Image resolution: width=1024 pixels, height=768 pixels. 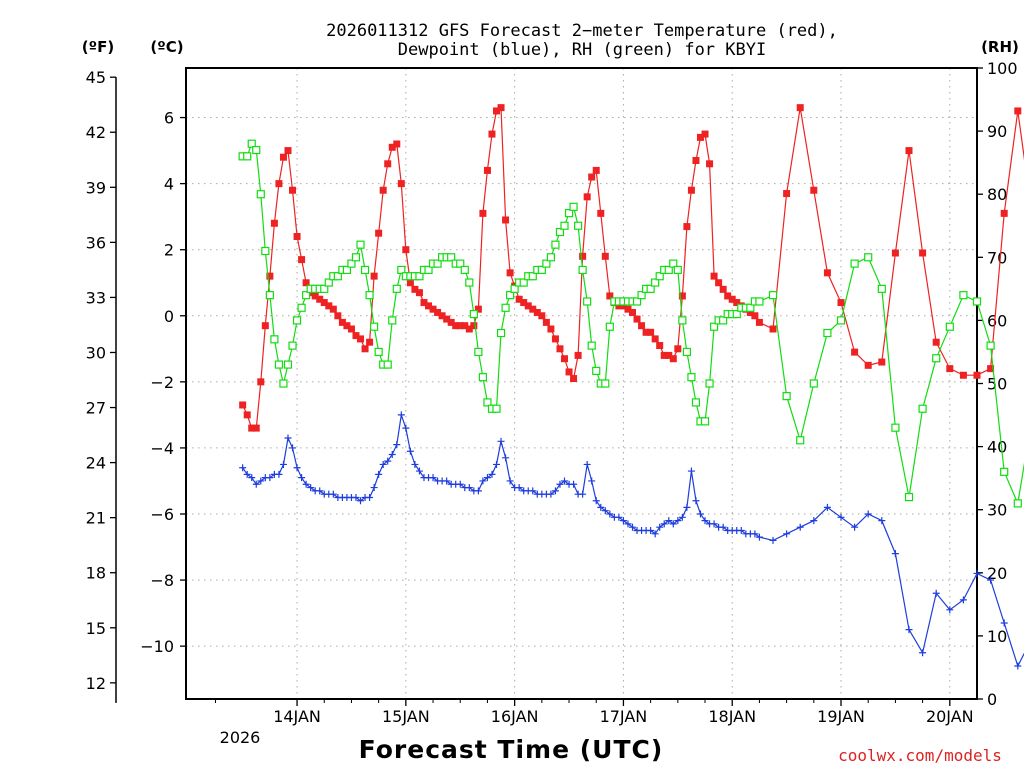 What do you see at coordinates (1002, 68) in the screenshot?
I see `rh-tick-label: 100` at bounding box center [1002, 68].